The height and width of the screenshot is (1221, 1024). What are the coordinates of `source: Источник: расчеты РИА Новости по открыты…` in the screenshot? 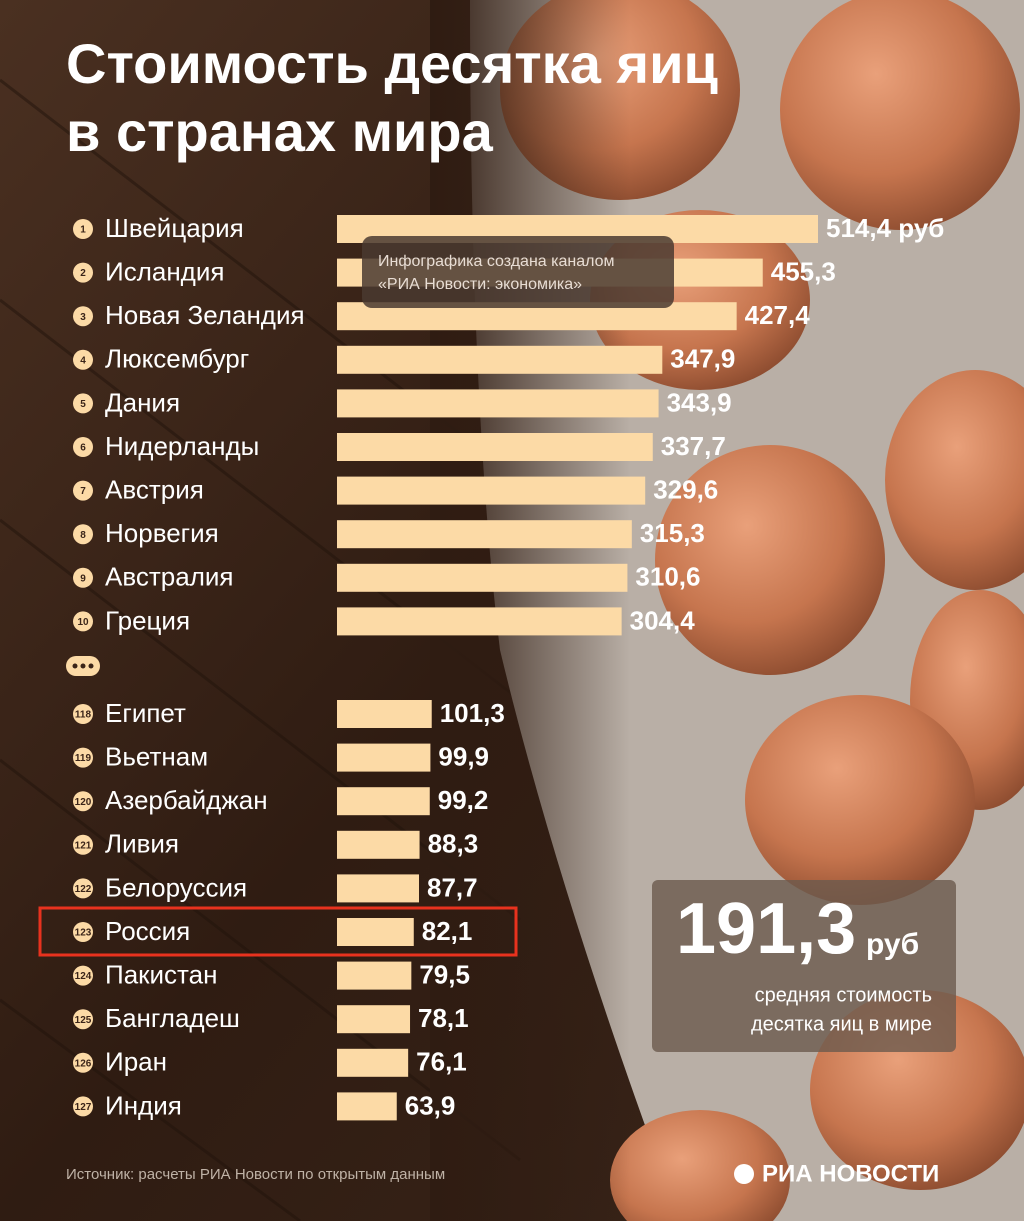 It's located at (255, 1174).